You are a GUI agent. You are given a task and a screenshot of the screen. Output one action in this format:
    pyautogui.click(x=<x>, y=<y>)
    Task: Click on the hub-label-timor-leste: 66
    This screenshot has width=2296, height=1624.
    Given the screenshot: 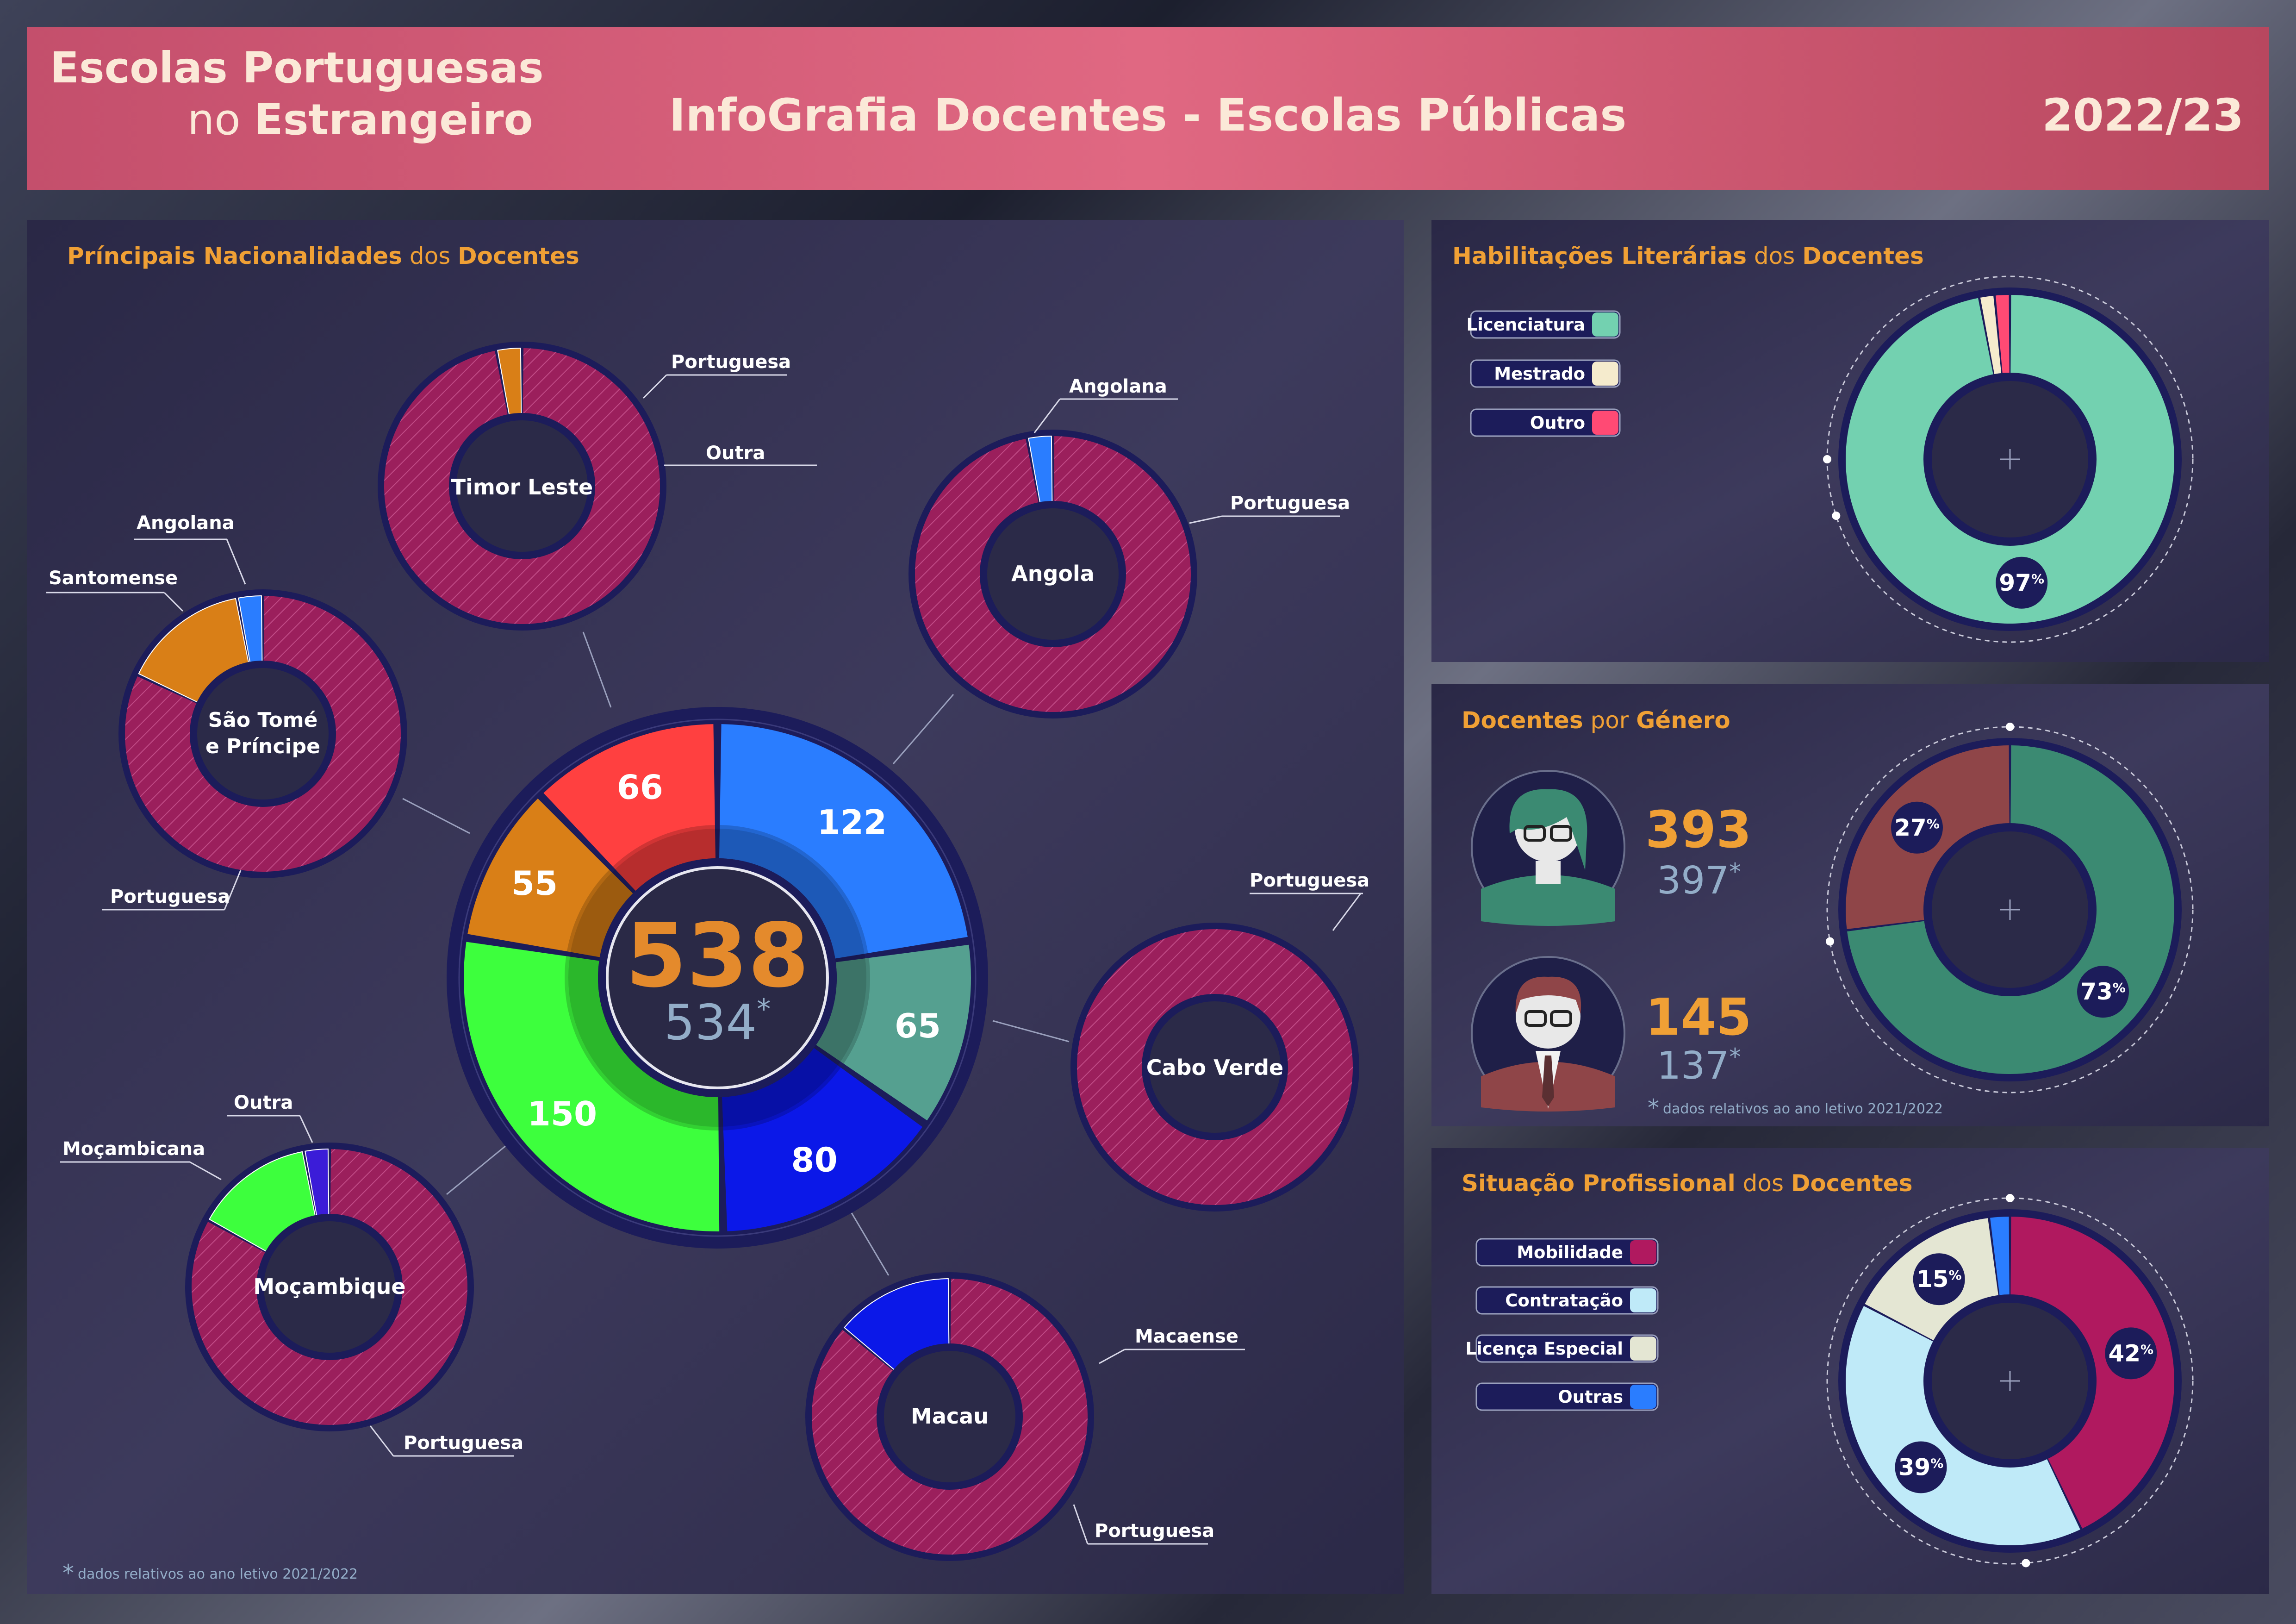 What is the action you would take?
    pyautogui.click(x=640, y=787)
    